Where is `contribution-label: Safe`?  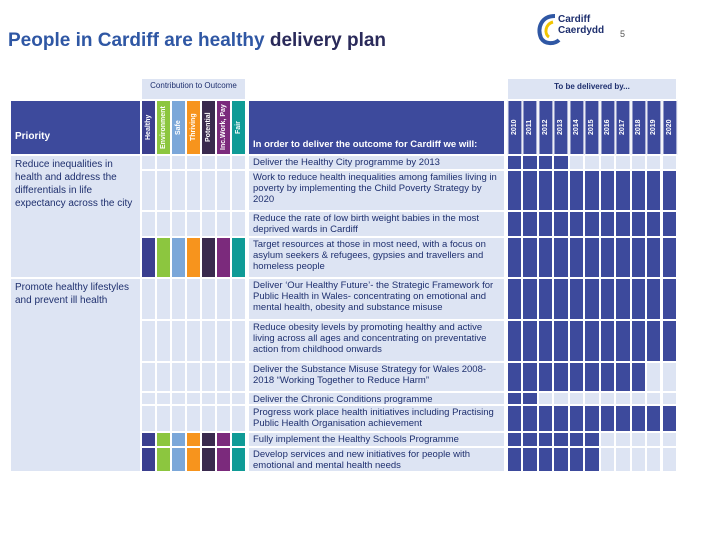 contribution-label: Safe is located at coordinates (178, 127).